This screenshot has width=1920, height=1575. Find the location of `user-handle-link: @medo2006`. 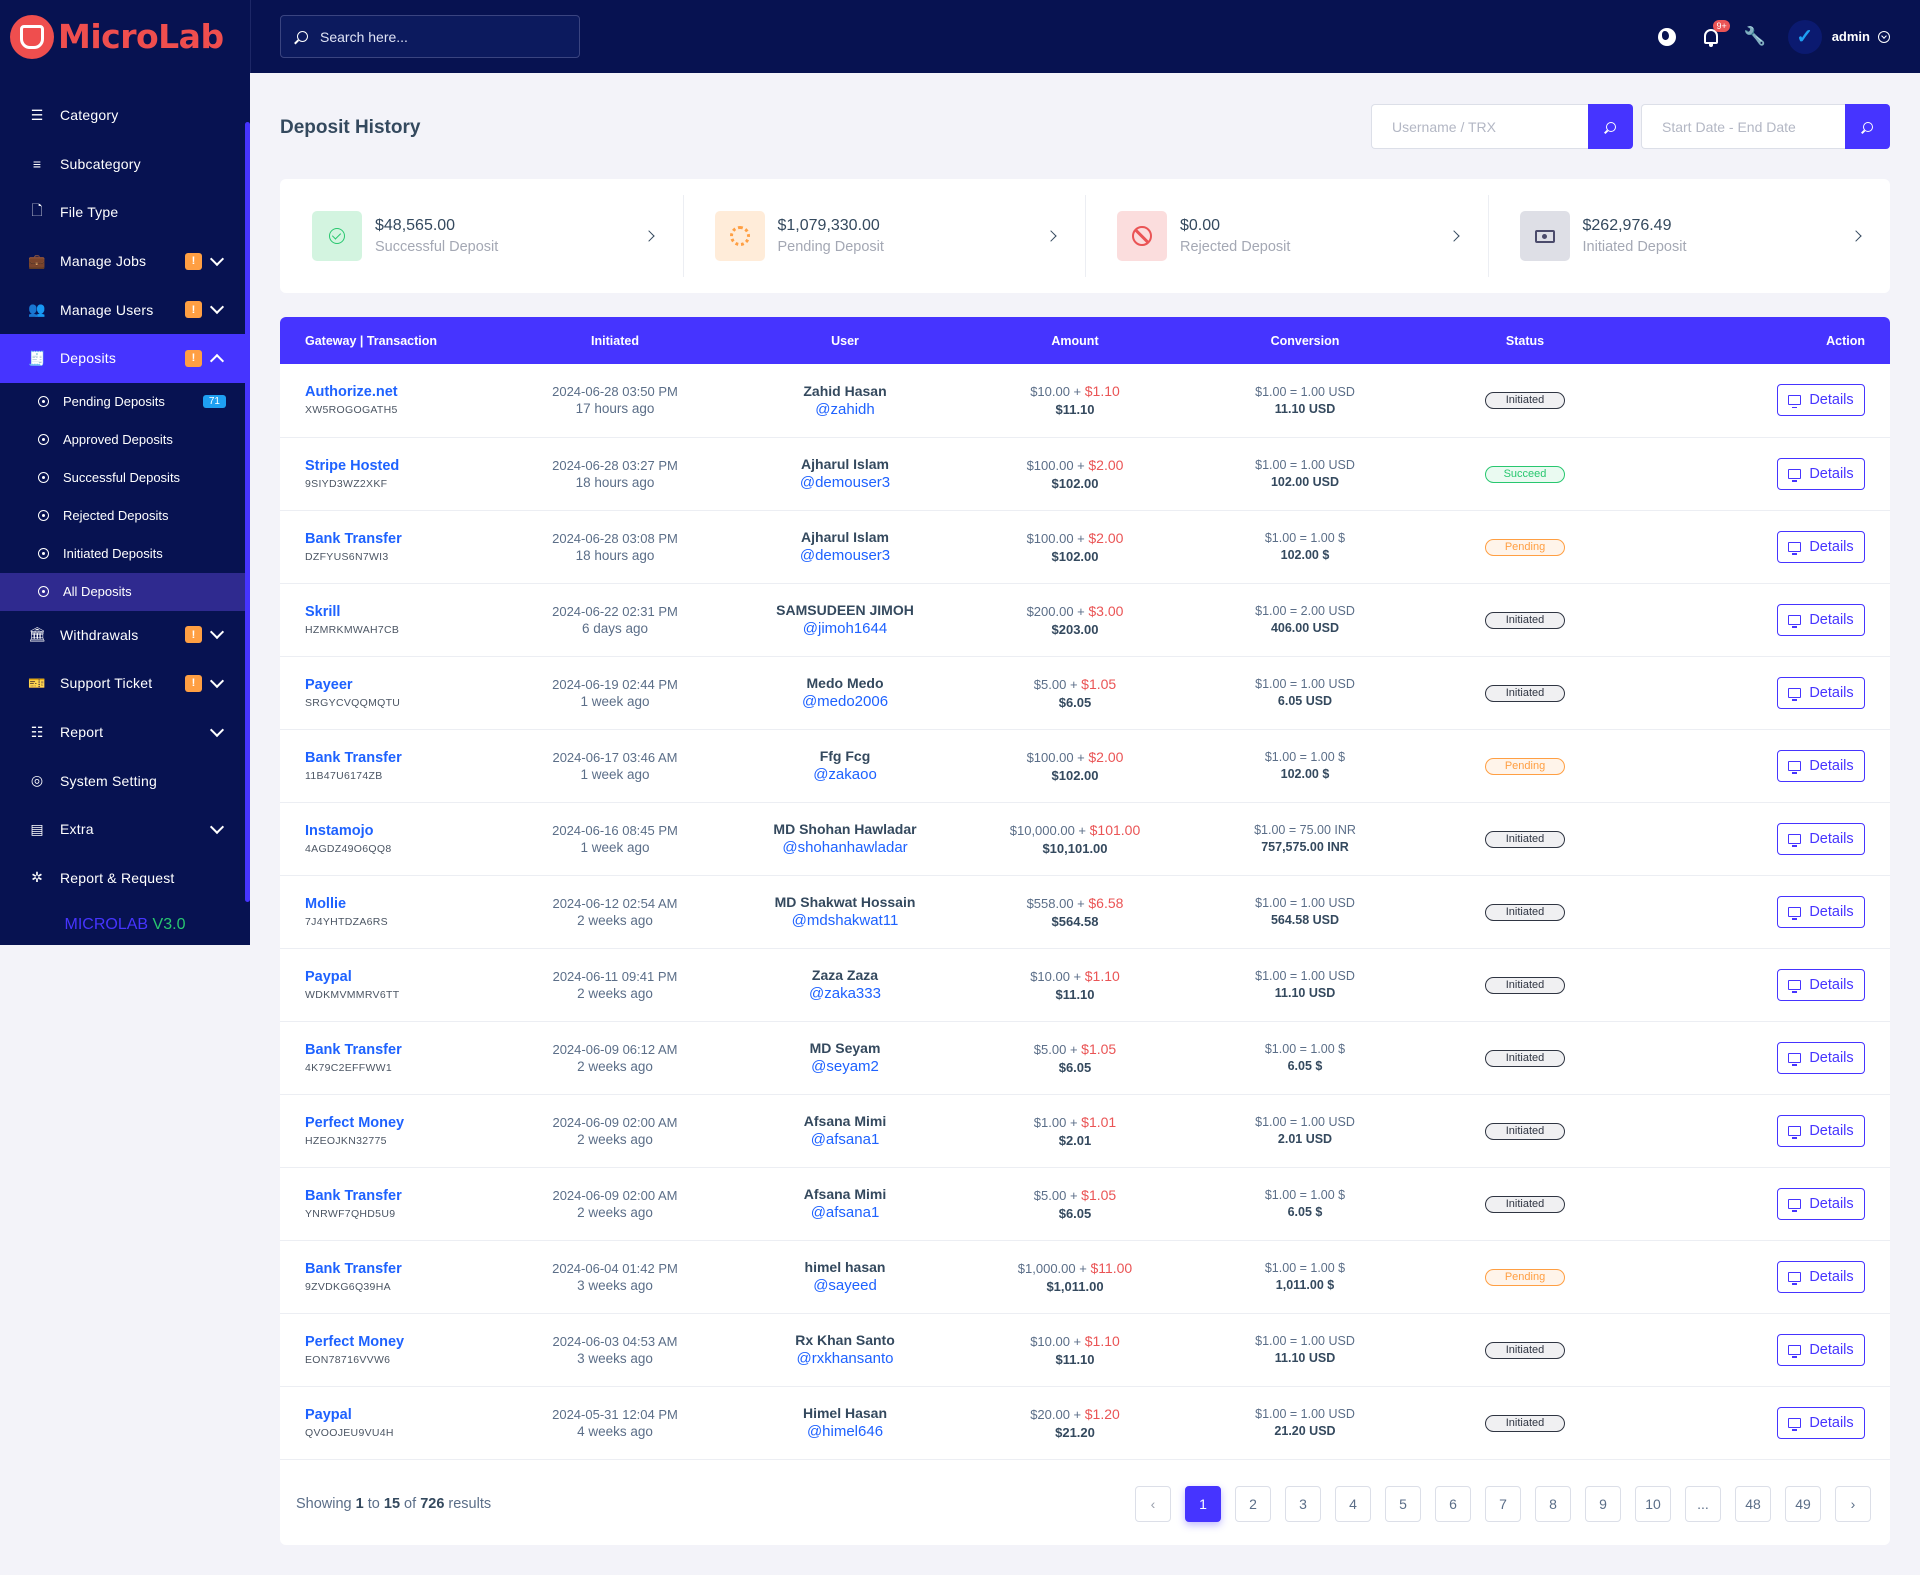

user-handle-link: @medo2006 is located at coordinates (845, 701).